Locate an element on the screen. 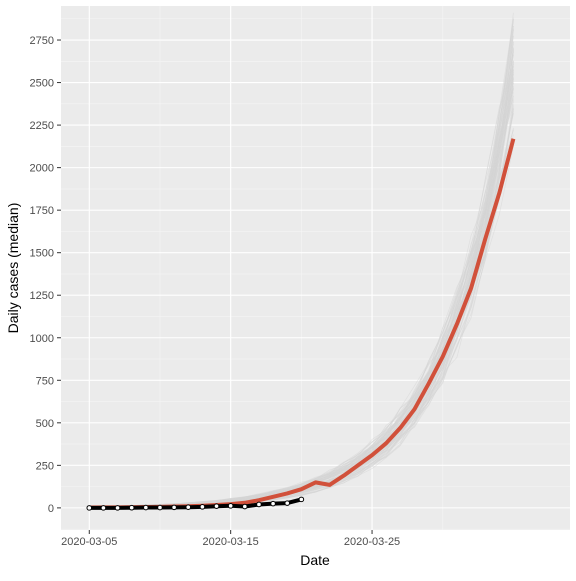  x-tick-label: 2020-03-25 is located at coordinates (372, 542).